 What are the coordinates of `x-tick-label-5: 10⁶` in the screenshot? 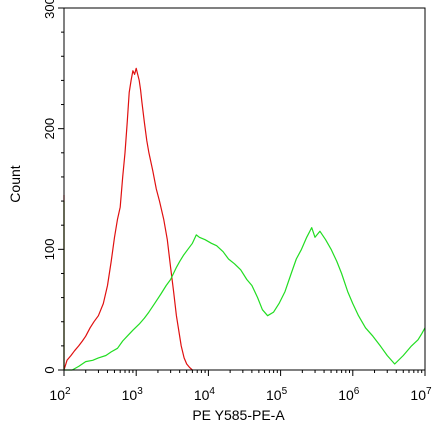 It's located at (349, 394).